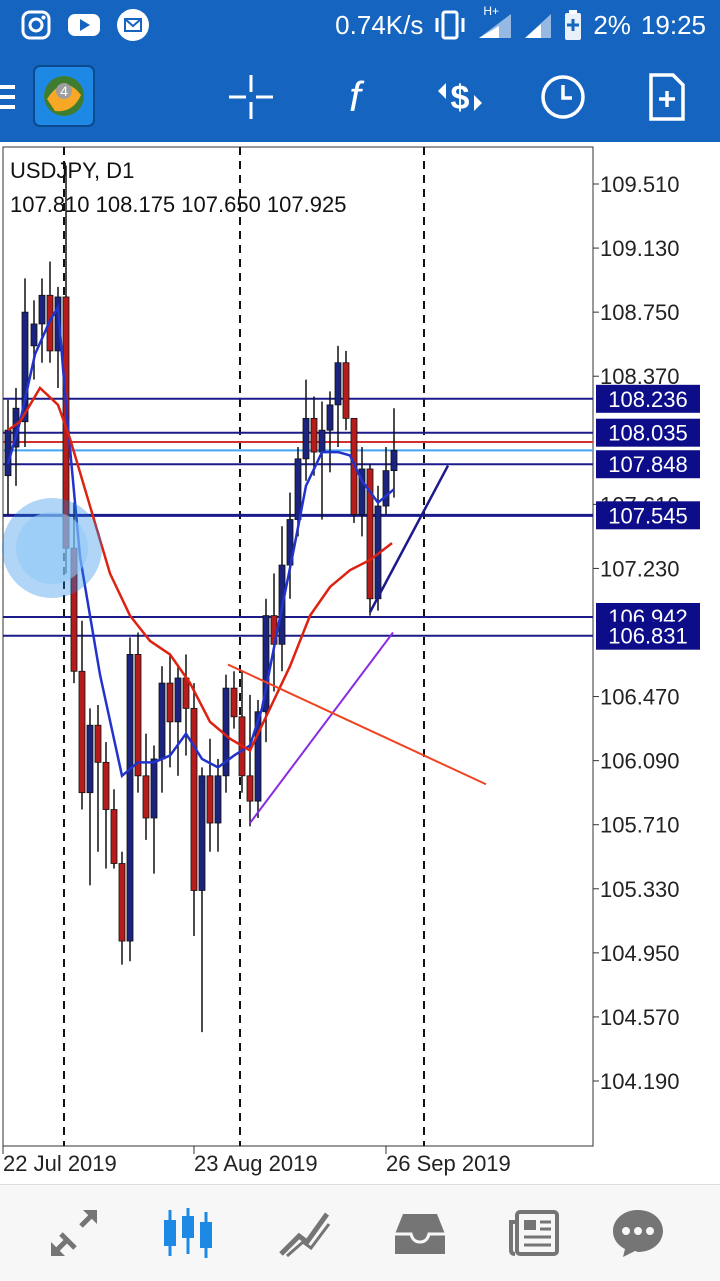  Describe the element at coordinates (304, 1233) in the screenshot. I see `trade-icon` at that location.